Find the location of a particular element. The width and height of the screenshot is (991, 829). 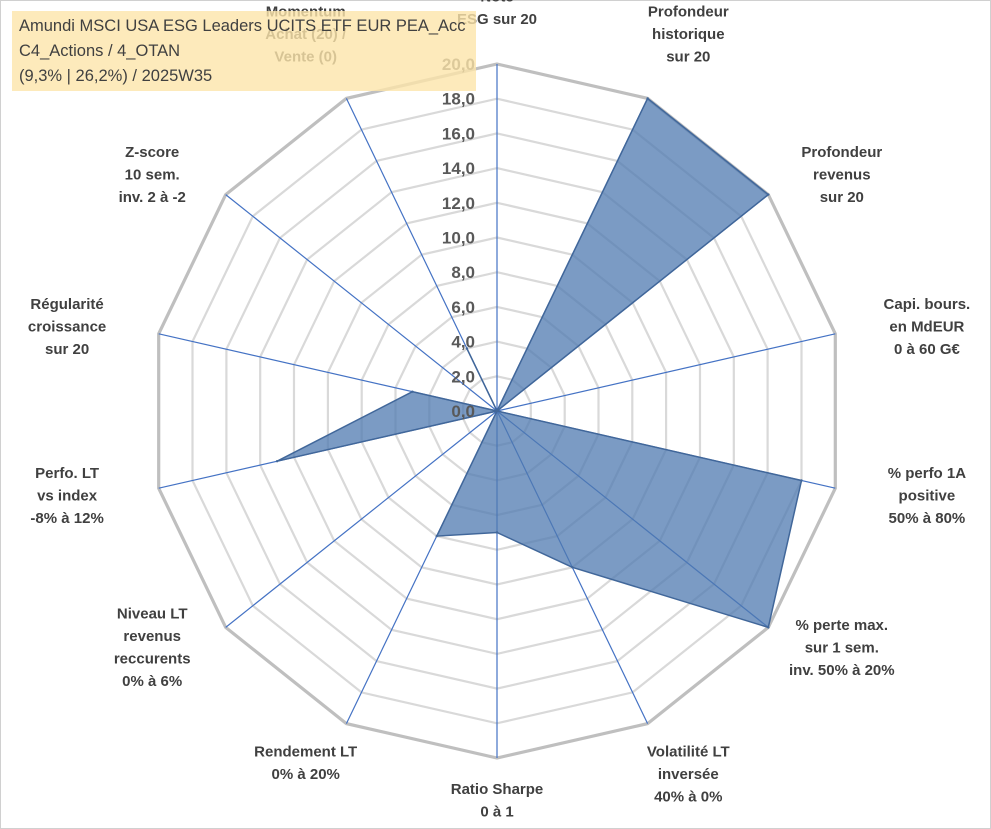

tick-label: 14,0 is located at coordinates (458, 168).